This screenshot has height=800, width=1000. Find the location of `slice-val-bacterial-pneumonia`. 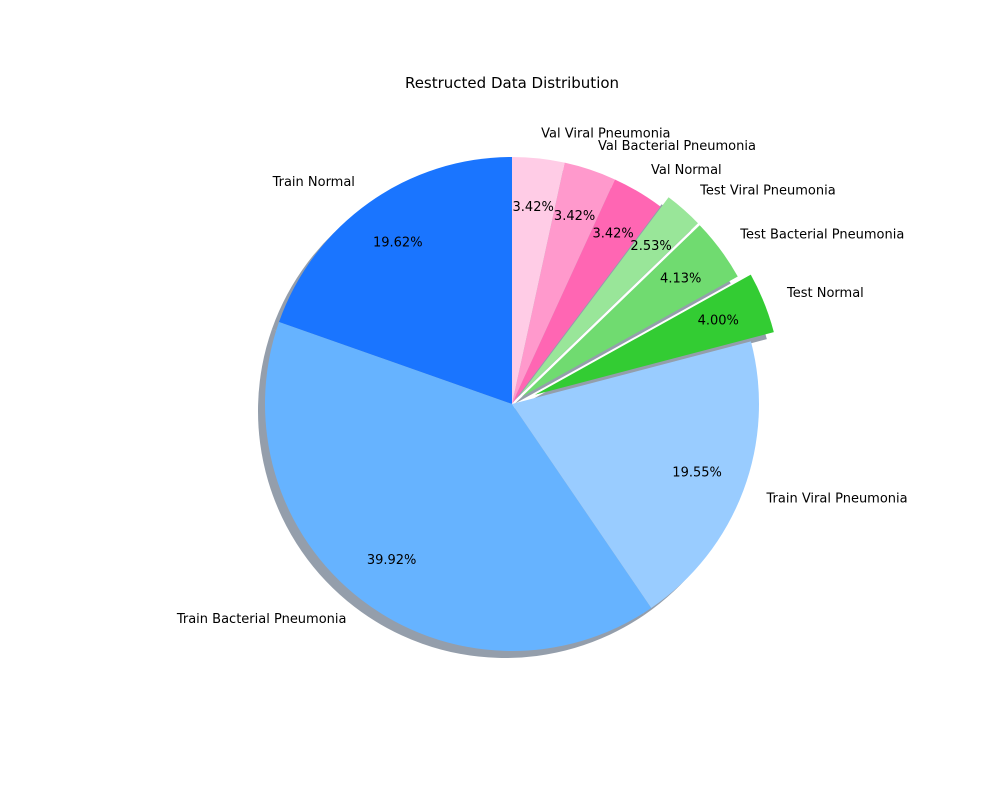

slice-val-bacterial-pneumonia is located at coordinates (563, 283).